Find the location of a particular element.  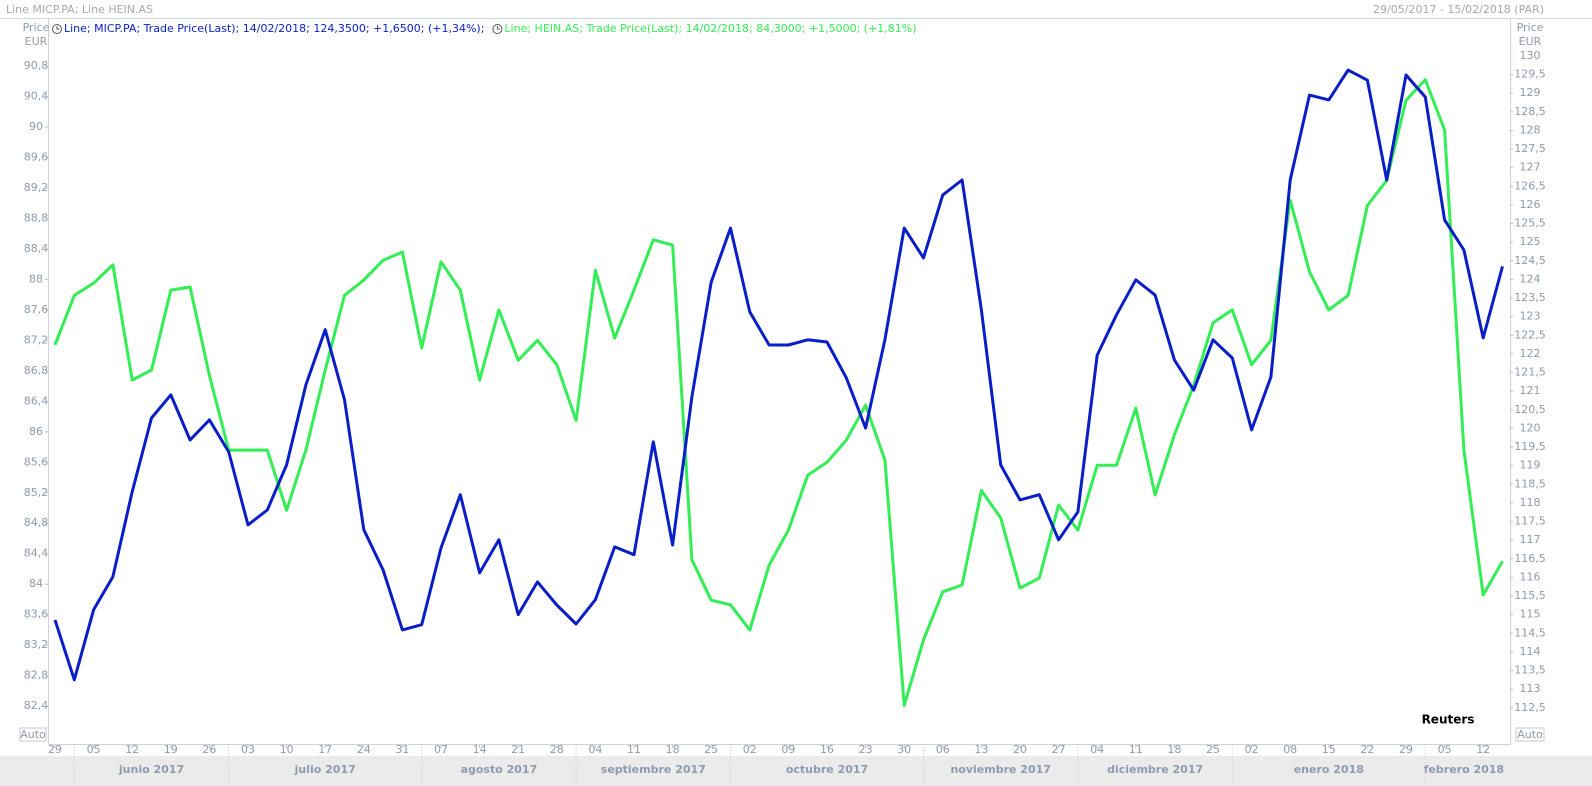

y2-tick-label: 118,5 is located at coordinates (1530, 483).